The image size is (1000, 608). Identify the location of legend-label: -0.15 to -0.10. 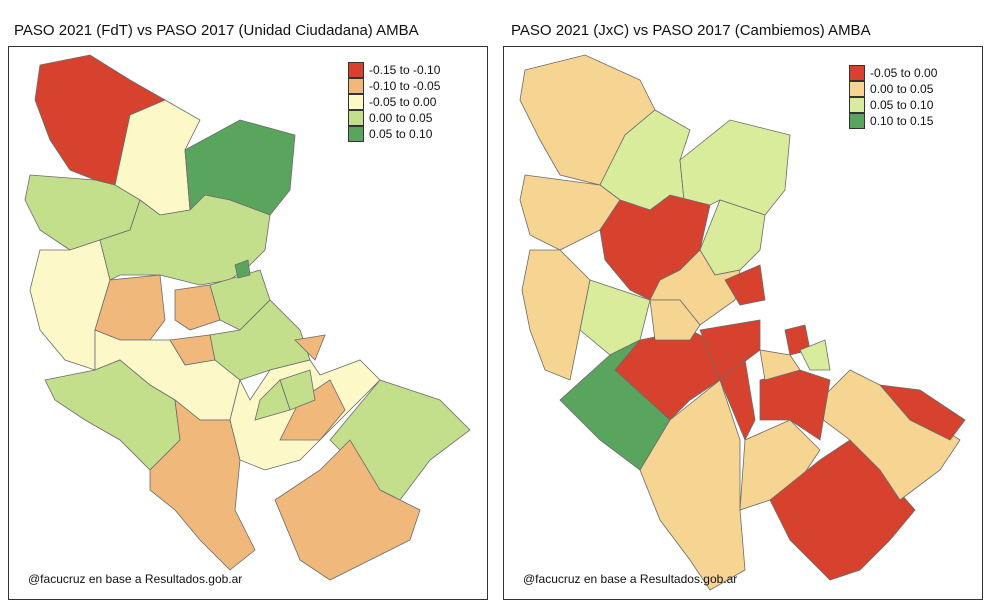
(405, 70).